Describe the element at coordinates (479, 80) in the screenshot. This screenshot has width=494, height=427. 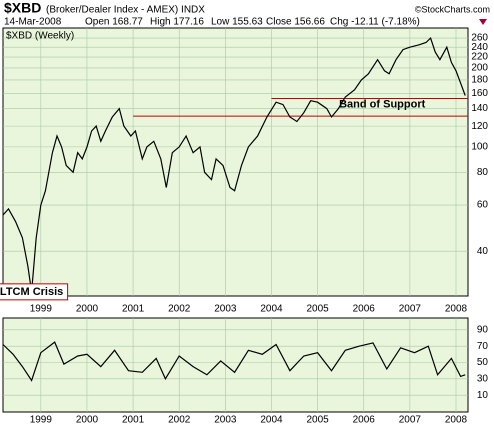
I see `y-tick-label: 180` at that location.